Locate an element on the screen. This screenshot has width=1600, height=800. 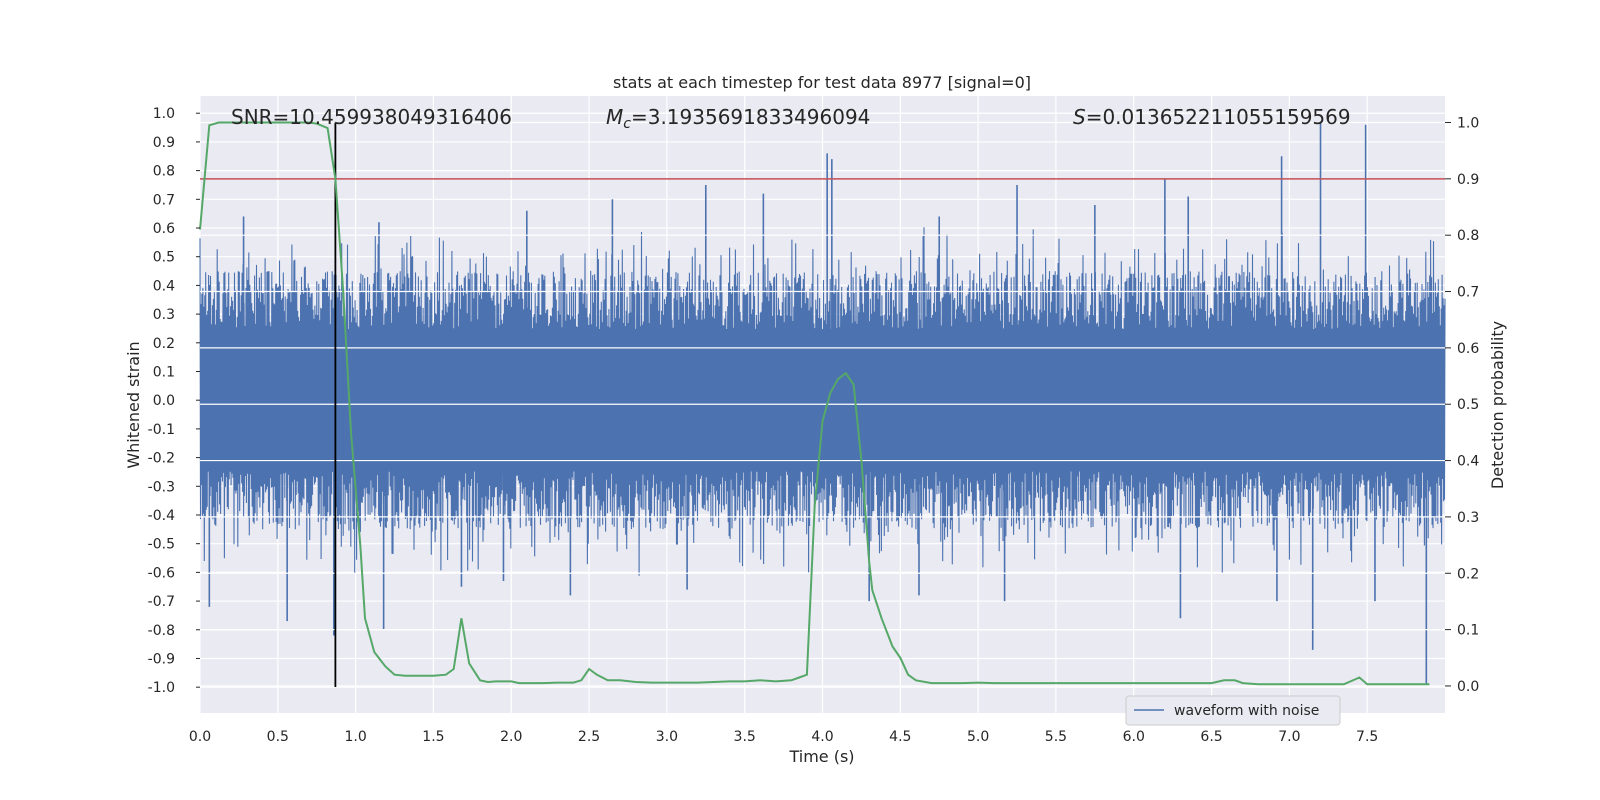
x-tick-label: 0.0 is located at coordinates (200, 737).